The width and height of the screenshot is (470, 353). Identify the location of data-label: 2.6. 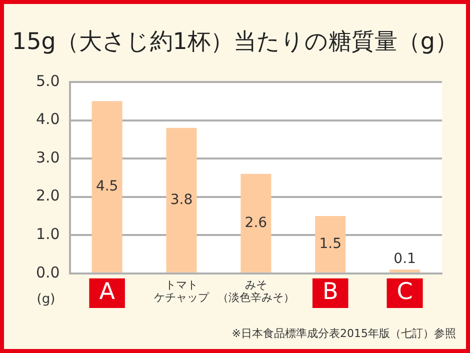
(256, 222).